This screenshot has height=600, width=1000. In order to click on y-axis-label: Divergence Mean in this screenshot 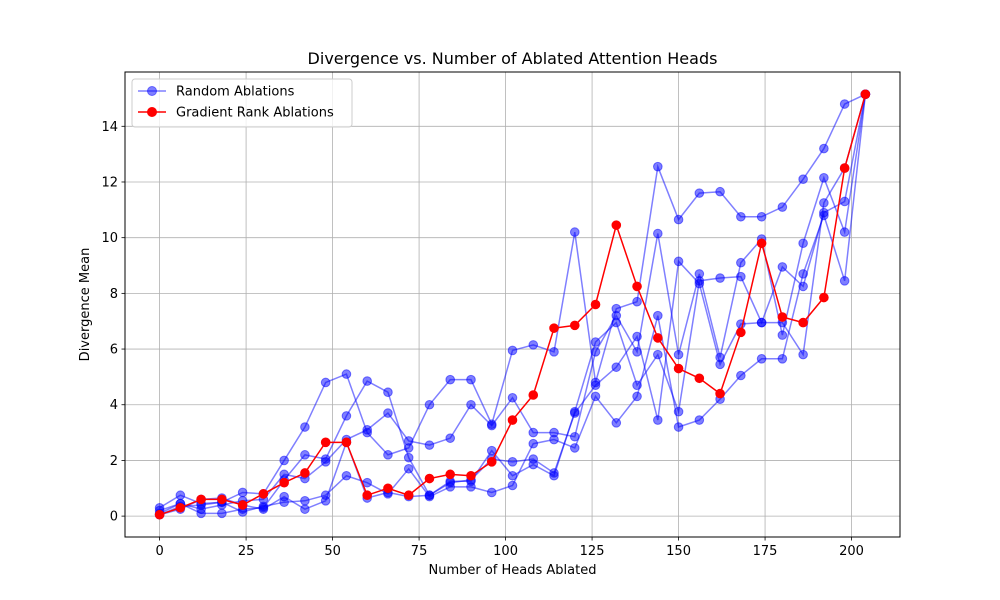, I will do `click(85, 305)`.